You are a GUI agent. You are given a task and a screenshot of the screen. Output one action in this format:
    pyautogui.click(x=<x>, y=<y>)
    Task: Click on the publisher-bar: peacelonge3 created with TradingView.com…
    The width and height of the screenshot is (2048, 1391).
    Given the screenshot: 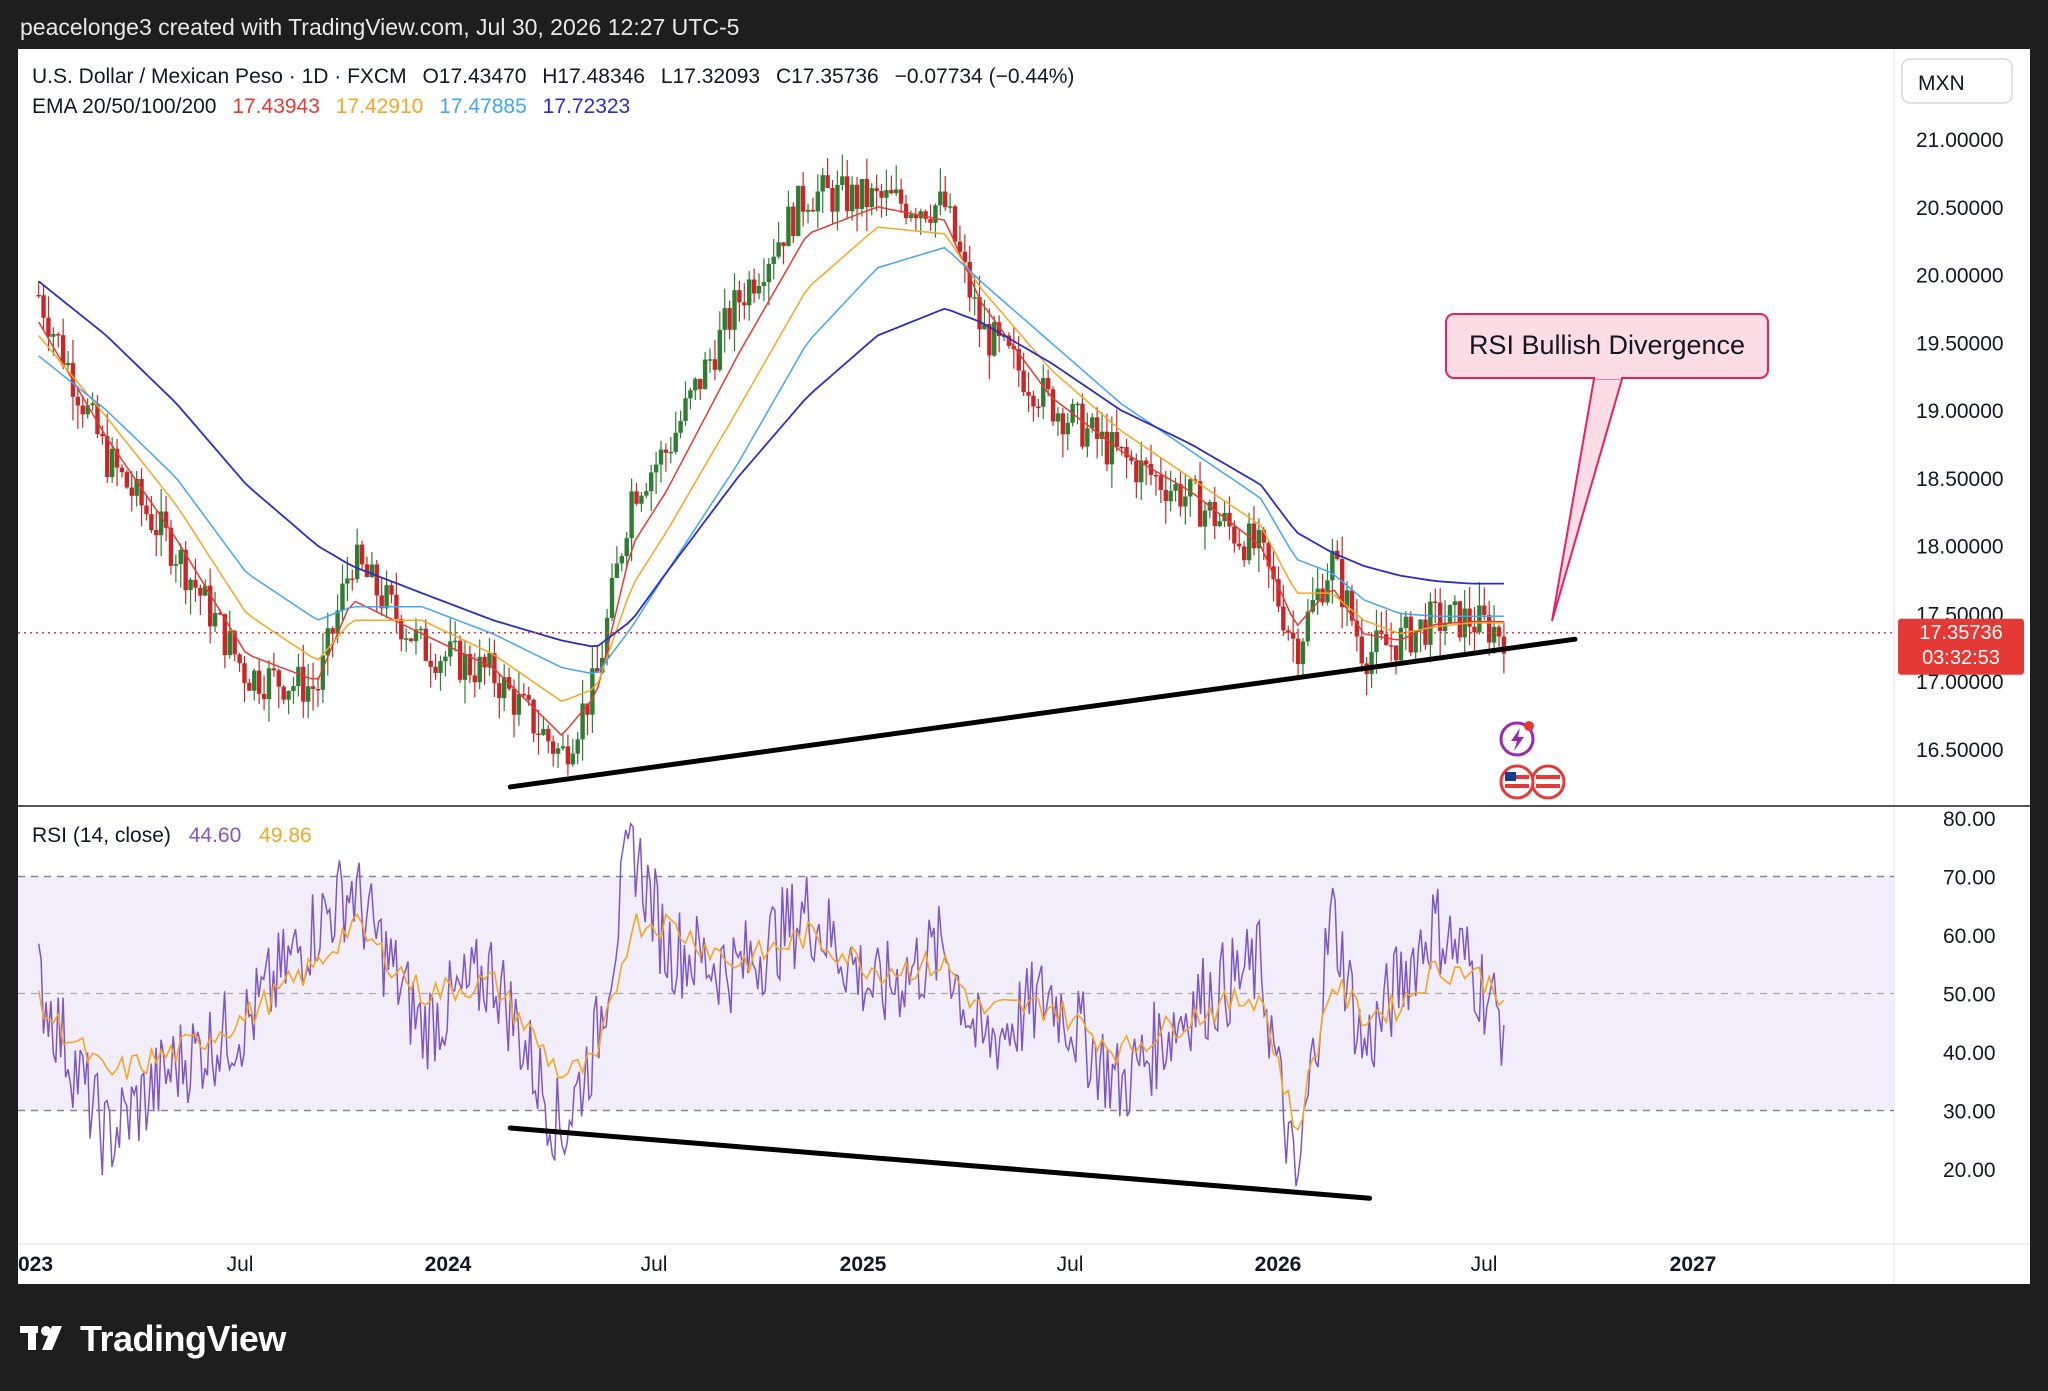 What is the action you would take?
    pyautogui.click(x=1024, y=24)
    